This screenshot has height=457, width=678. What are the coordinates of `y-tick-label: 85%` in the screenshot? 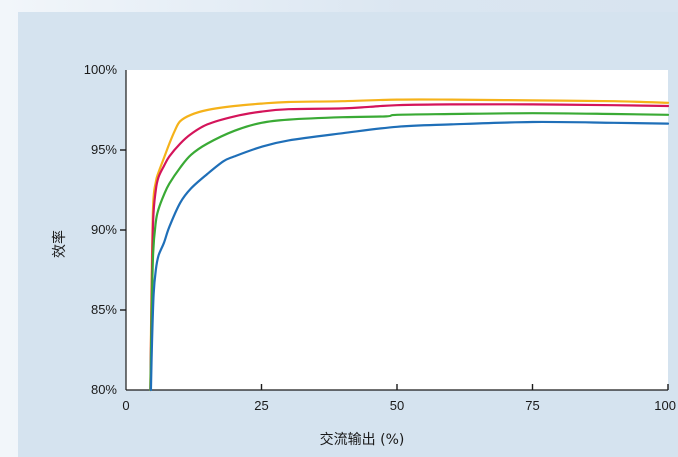 It's located at (104, 309).